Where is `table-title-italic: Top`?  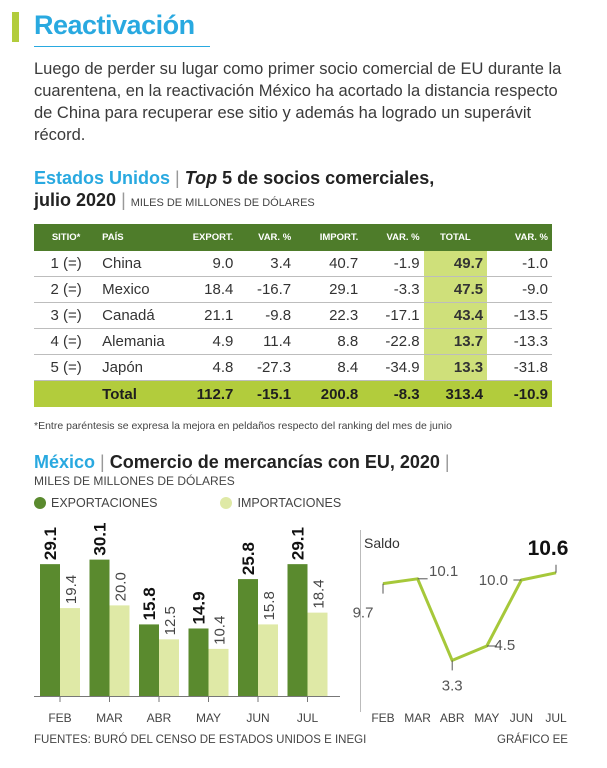 table-title-italic: Top is located at coordinates (201, 178).